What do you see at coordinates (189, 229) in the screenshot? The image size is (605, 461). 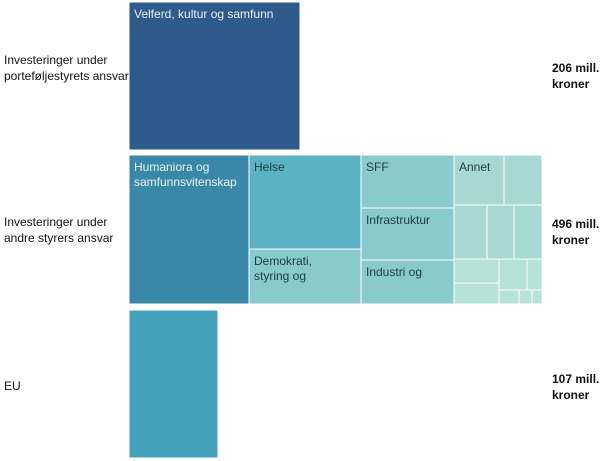 I see `treemap-cell: Humaniora og samfunnsvitenskap` at bounding box center [189, 229].